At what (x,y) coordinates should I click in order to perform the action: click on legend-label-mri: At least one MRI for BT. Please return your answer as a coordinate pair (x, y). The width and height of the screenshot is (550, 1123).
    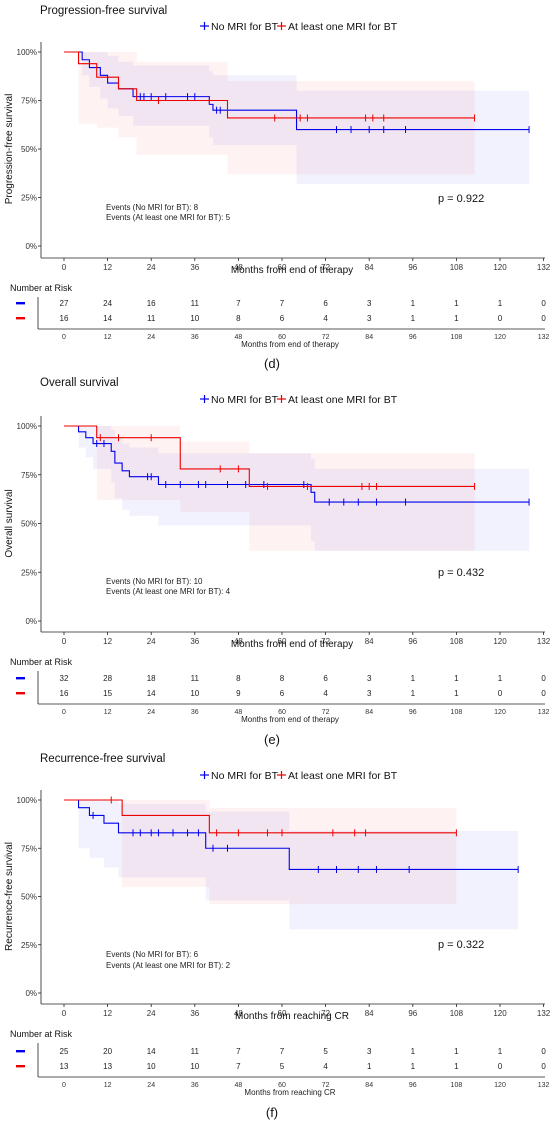
    Looking at the image, I should click on (343, 400).